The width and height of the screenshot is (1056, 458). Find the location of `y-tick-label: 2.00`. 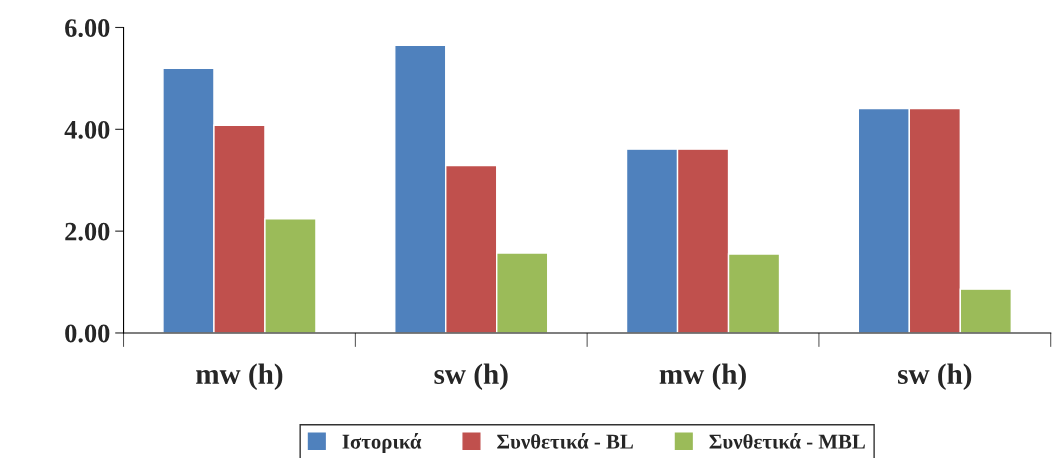

y-tick-label: 2.00 is located at coordinates (87, 231).